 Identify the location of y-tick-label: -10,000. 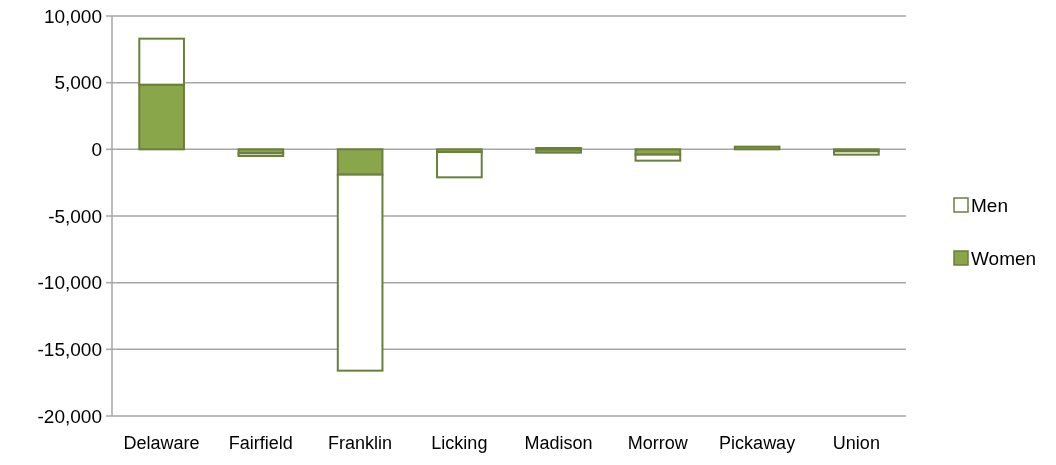
(69, 283).